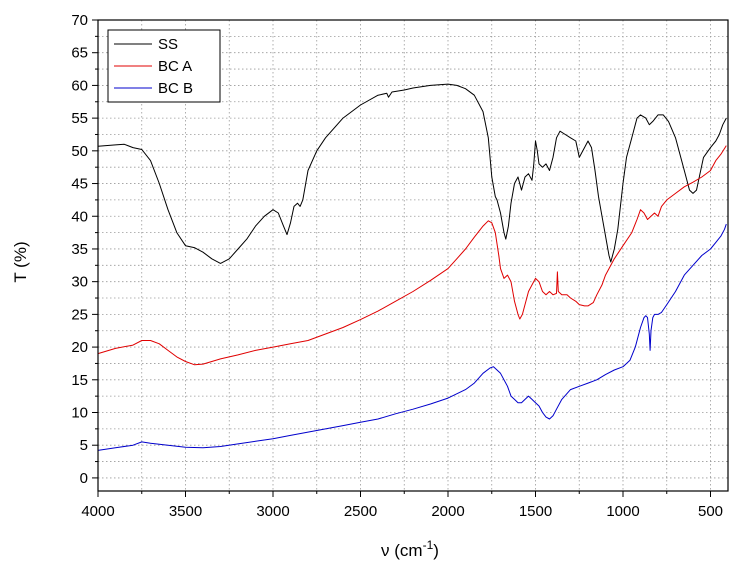  I want to click on legend: SS BC A BC B, so click(164, 66).